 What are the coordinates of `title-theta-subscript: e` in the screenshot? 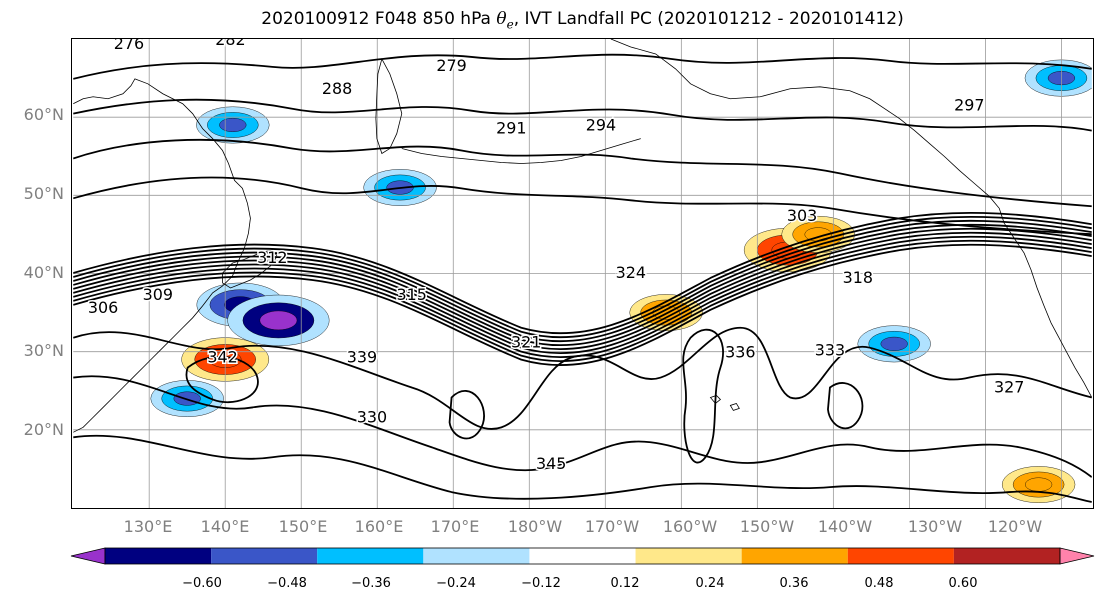 It's located at (510, 24).